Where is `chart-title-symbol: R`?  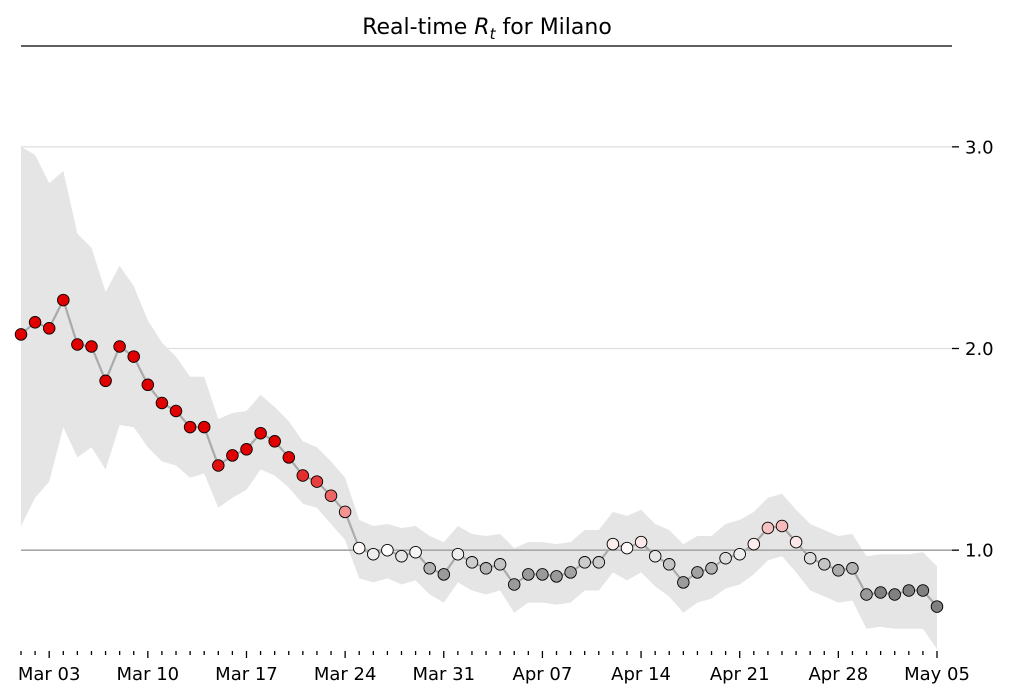 chart-title-symbol: R is located at coordinates (481, 27).